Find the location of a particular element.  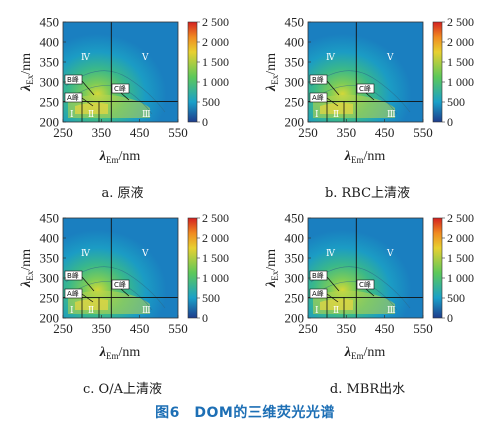

region-label-v: Ⅴ is located at coordinates (390, 57).